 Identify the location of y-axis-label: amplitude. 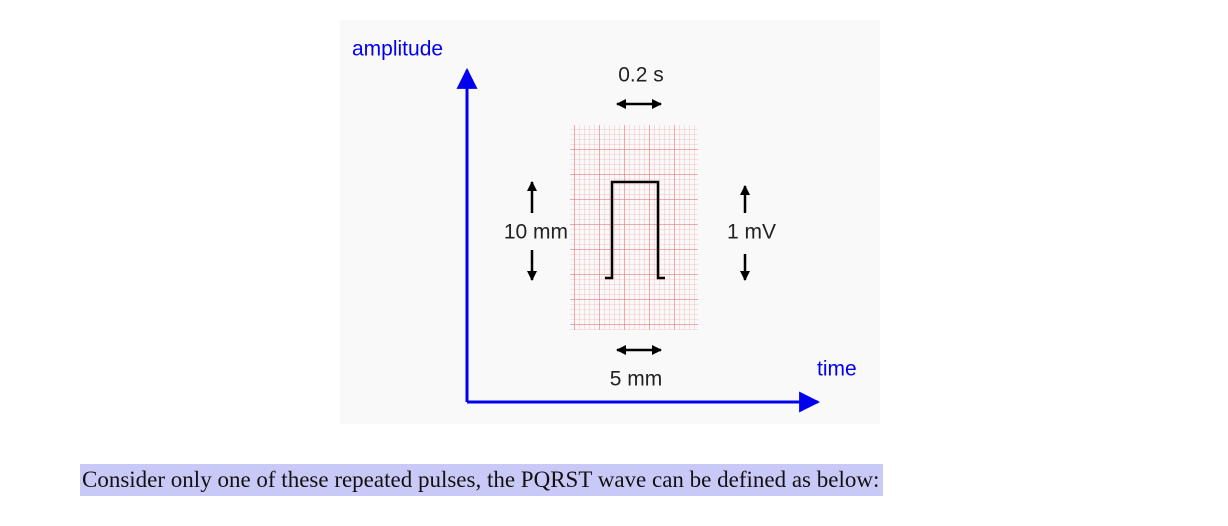
(397, 49).